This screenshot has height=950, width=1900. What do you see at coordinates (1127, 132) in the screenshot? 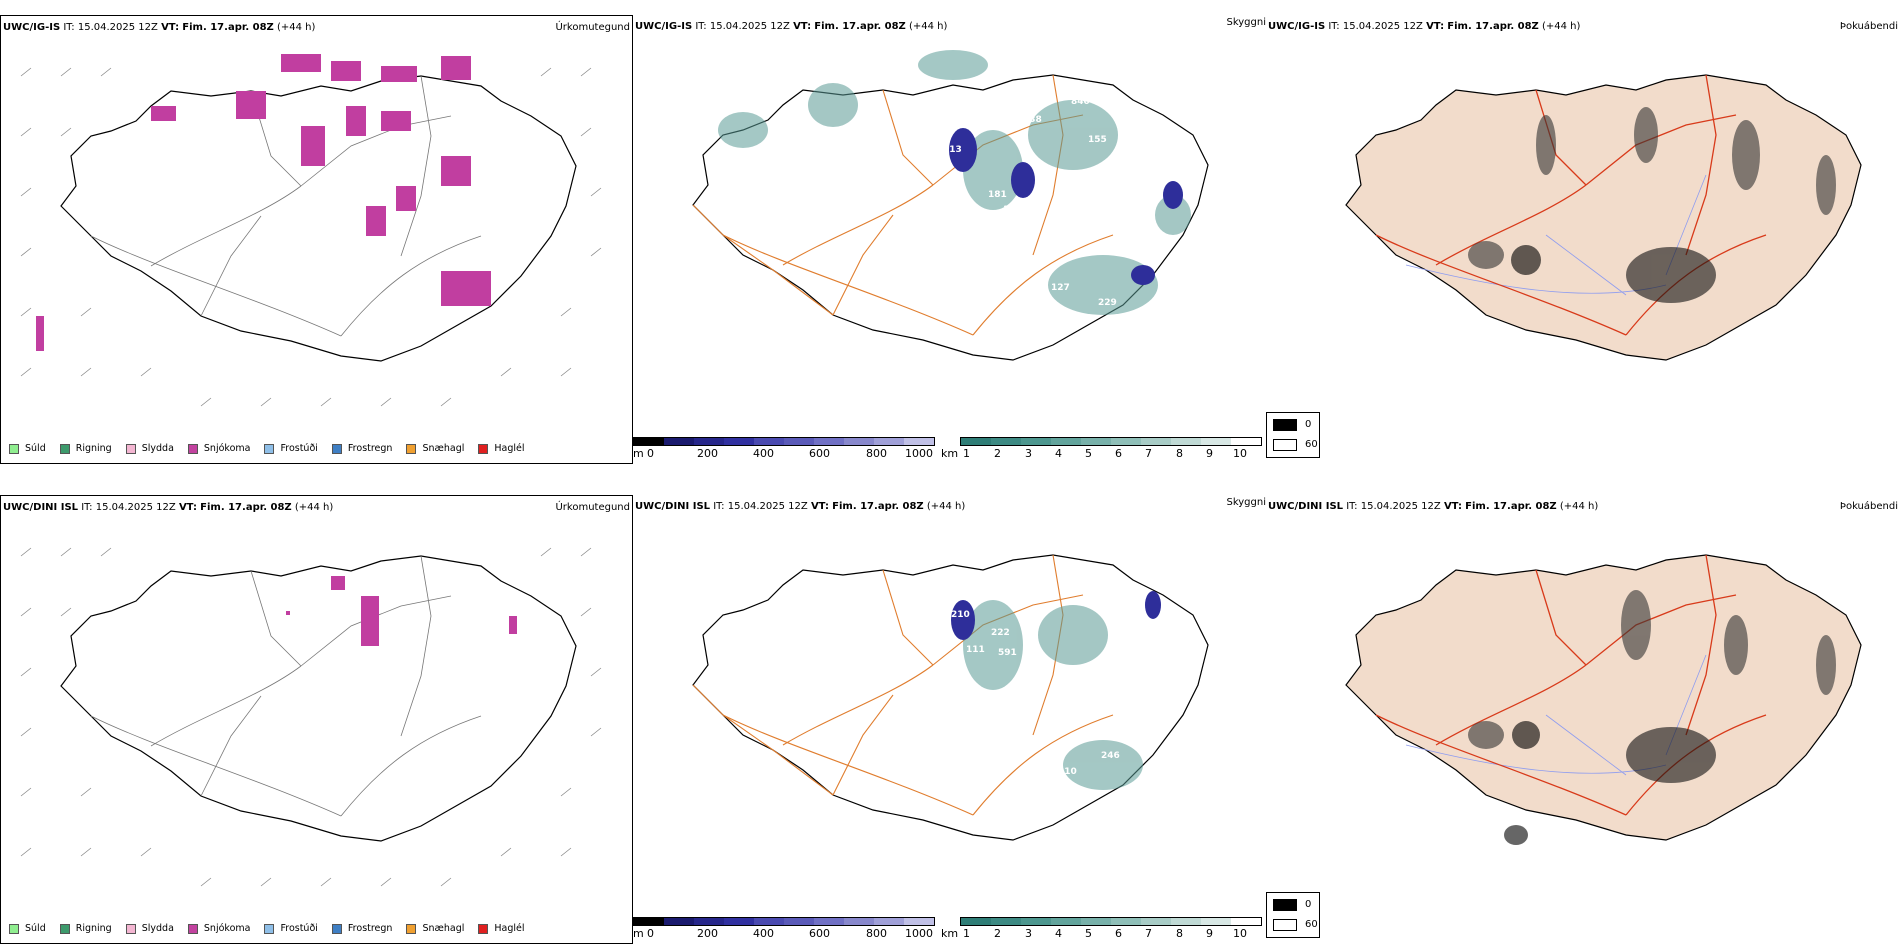
I see `cloud-base-label: 408` at bounding box center [1127, 132].